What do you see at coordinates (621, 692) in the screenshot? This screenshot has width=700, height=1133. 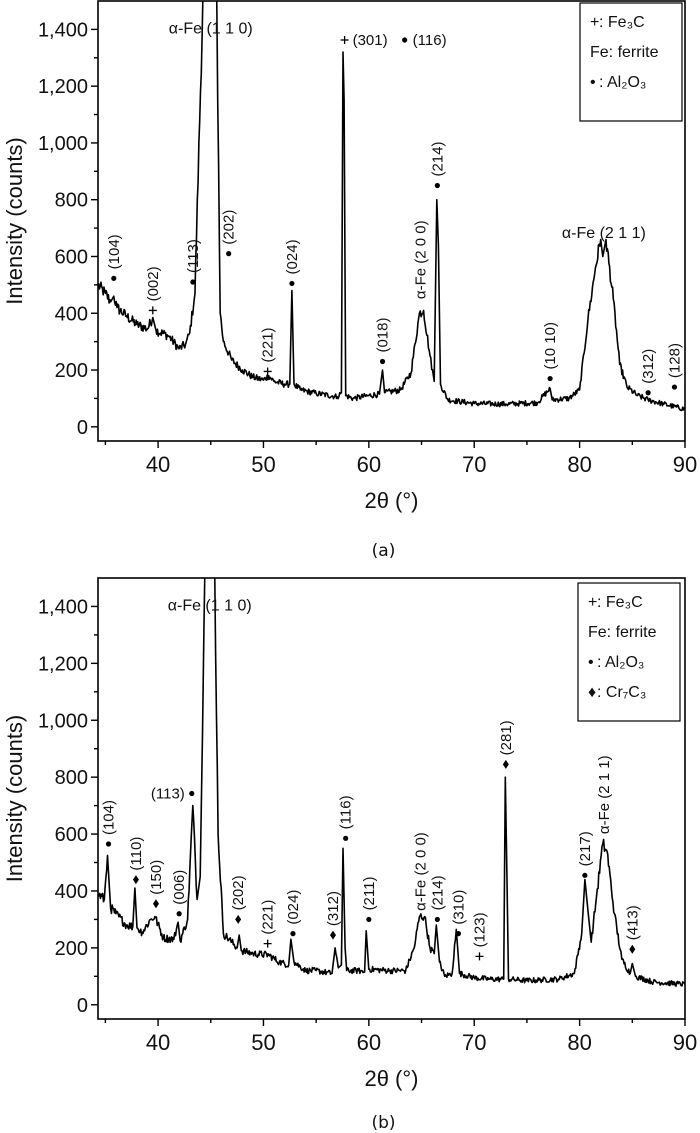 I see `legend-label: : Cr₇C₃` at bounding box center [621, 692].